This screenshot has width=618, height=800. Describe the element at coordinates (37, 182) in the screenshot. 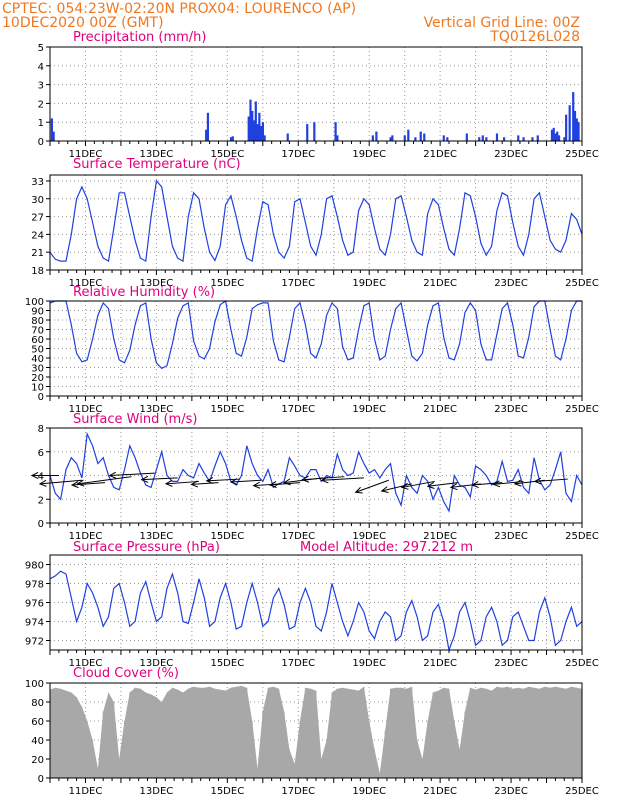

I see `ytick-label: 33` at that location.